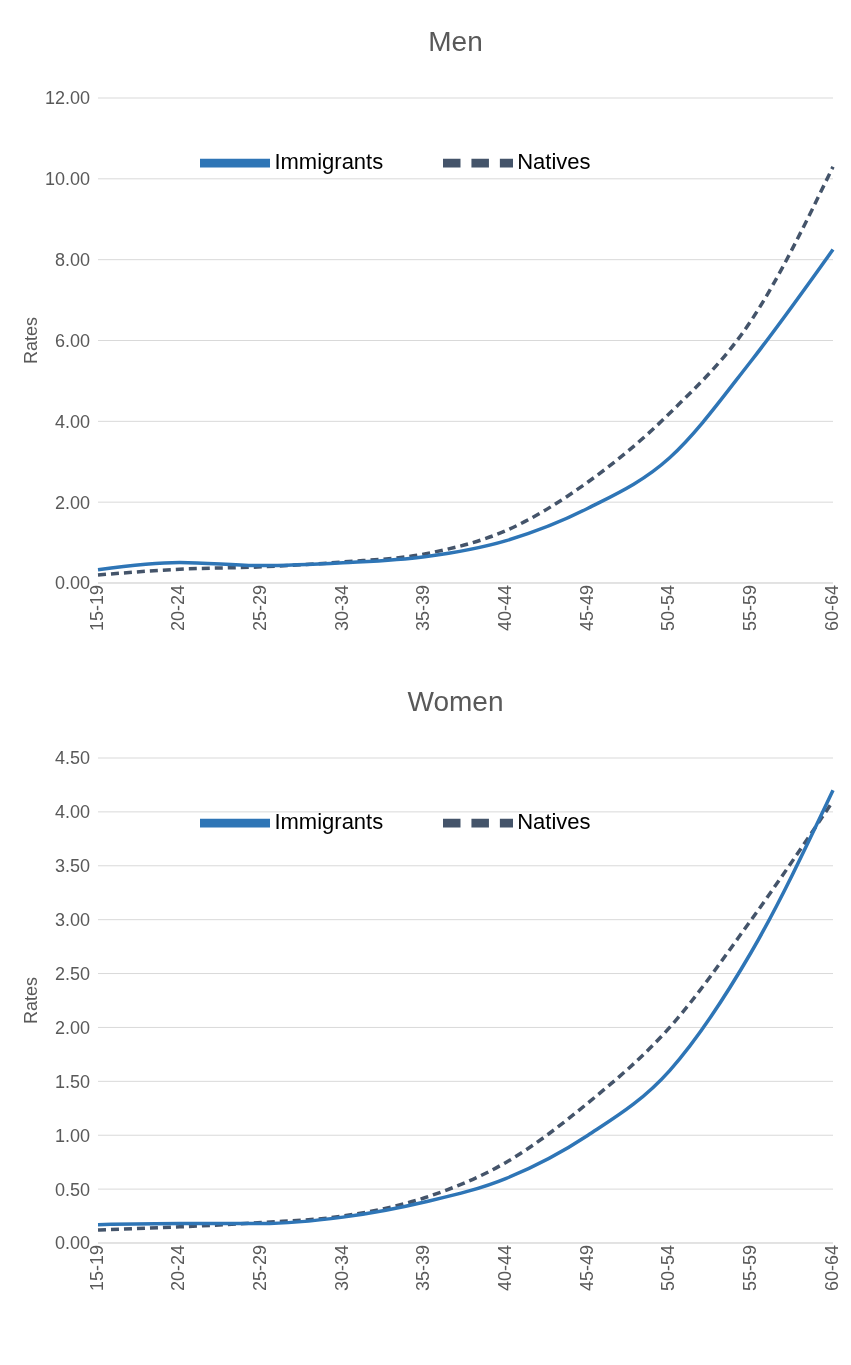 Image resolution: width=851 pixels, height=1365 pixels. What do you see at coordinates (67, 98) in the screenshot?
I see `y-tick-label: 12.00` at bounding box center [67, 98].